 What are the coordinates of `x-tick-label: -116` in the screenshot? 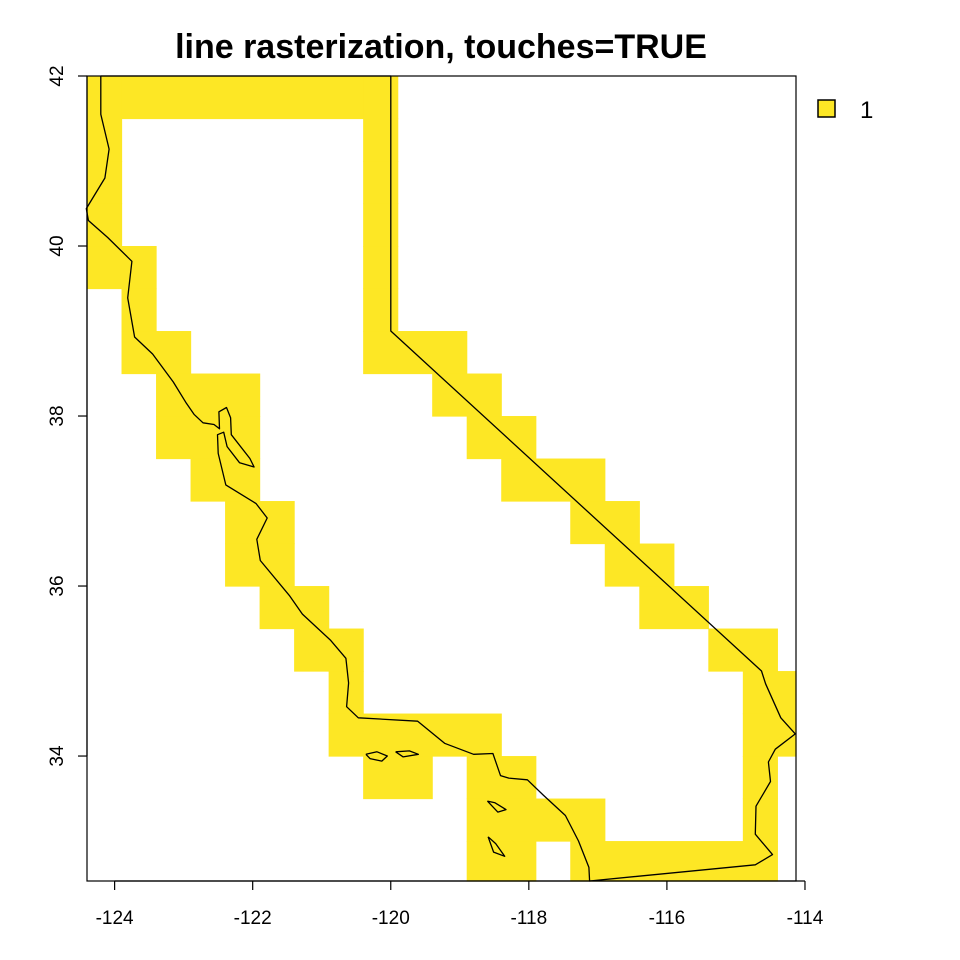 It's located at (667, 918).